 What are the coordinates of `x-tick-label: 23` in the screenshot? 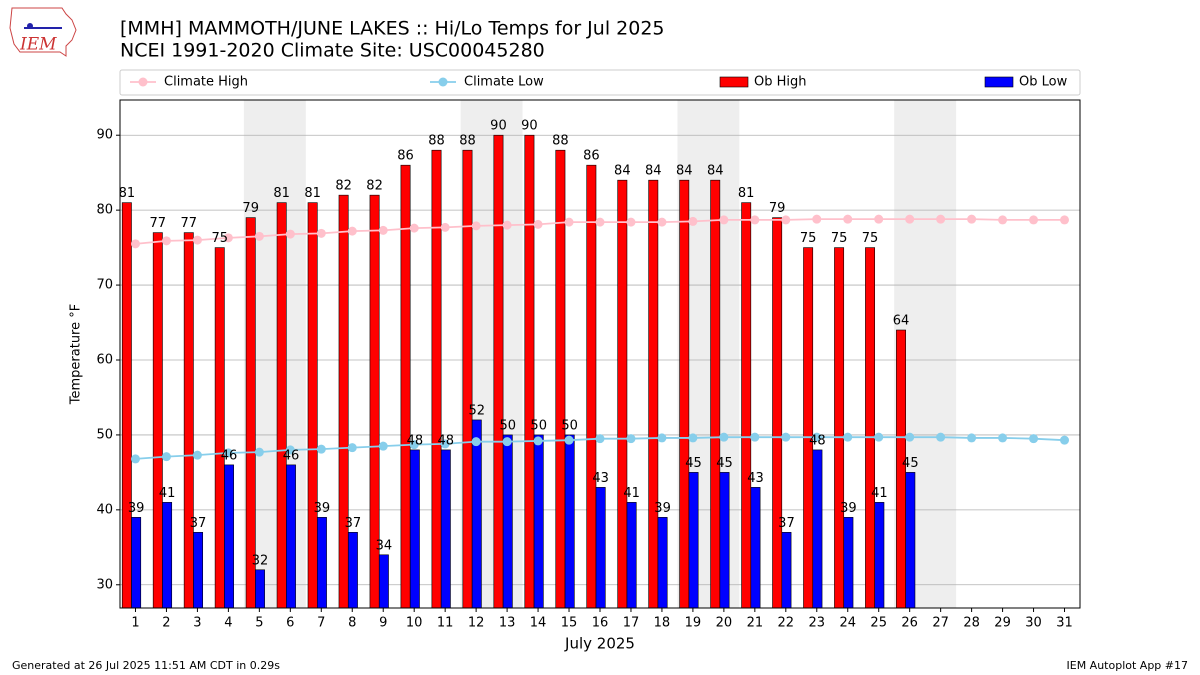 It's located at (817, 623).